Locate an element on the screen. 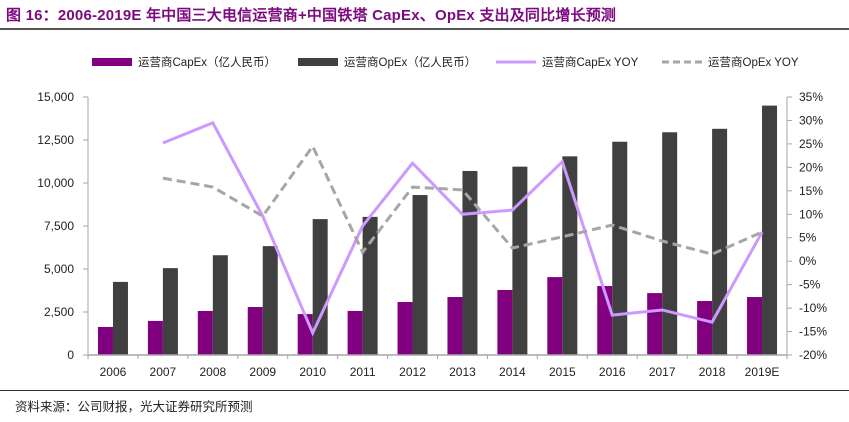 This screenshot has height=422, width=849. legend-capex: 运营商CapEx（亿人民币） is located at coordinates (184, 62).